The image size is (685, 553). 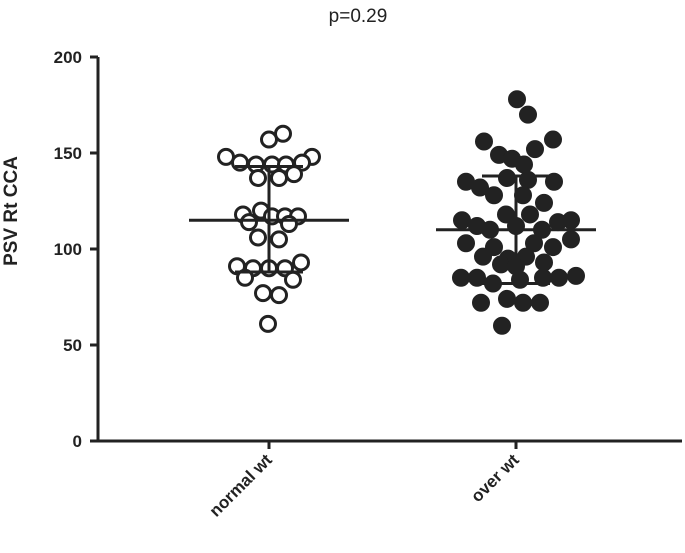 I want to click on y-tick-label: 100, so click(x=68, y=249).